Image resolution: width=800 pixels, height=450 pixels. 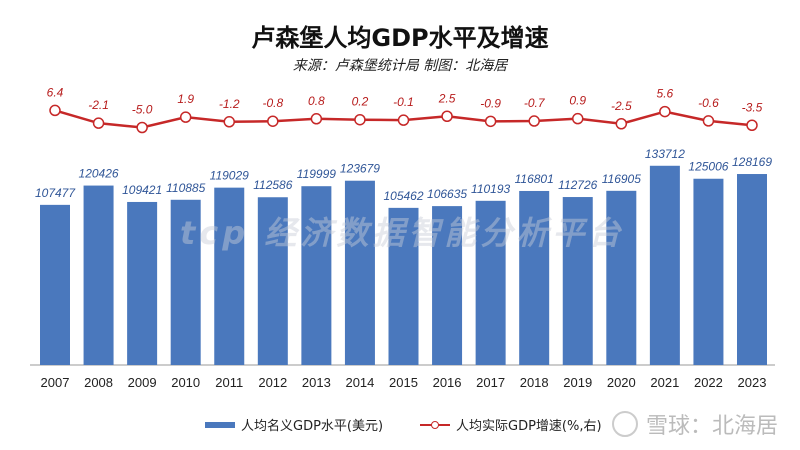 What do you see at coordinates (403, 196) in the screenshot?
I see `bar-data-label: 105462` at bounding box center [403, 196].